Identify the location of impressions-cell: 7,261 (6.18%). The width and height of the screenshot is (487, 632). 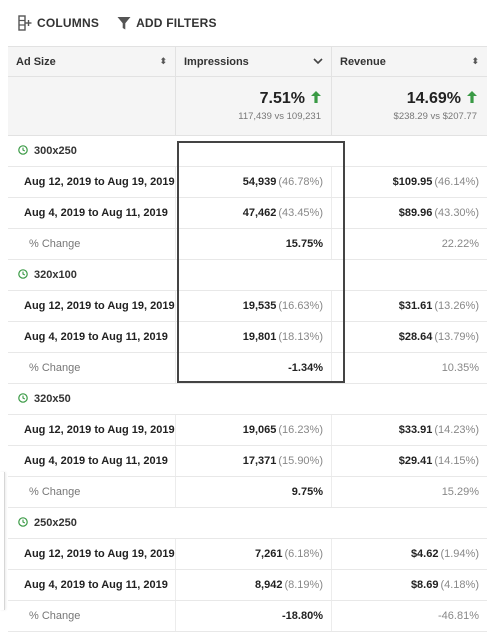
(254, 554).